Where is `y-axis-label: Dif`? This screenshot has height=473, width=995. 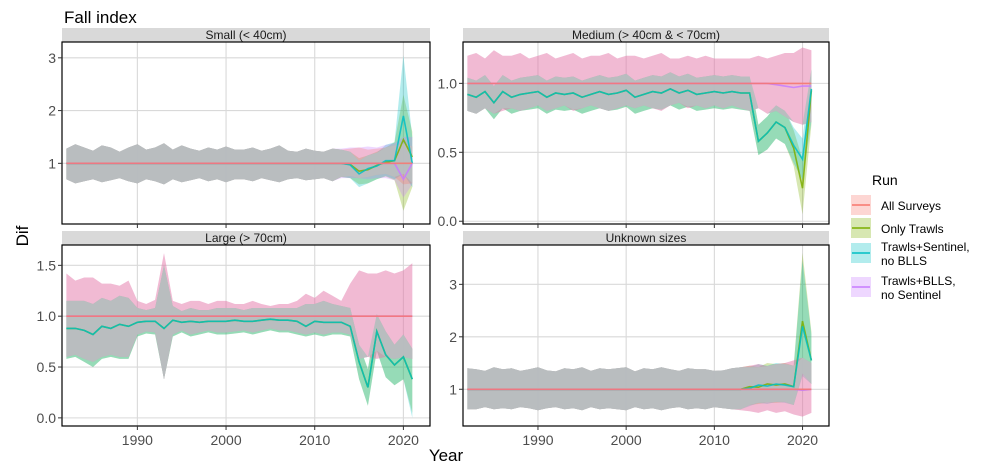
y-axis-label: Dif is located at coordinates (22, 235).